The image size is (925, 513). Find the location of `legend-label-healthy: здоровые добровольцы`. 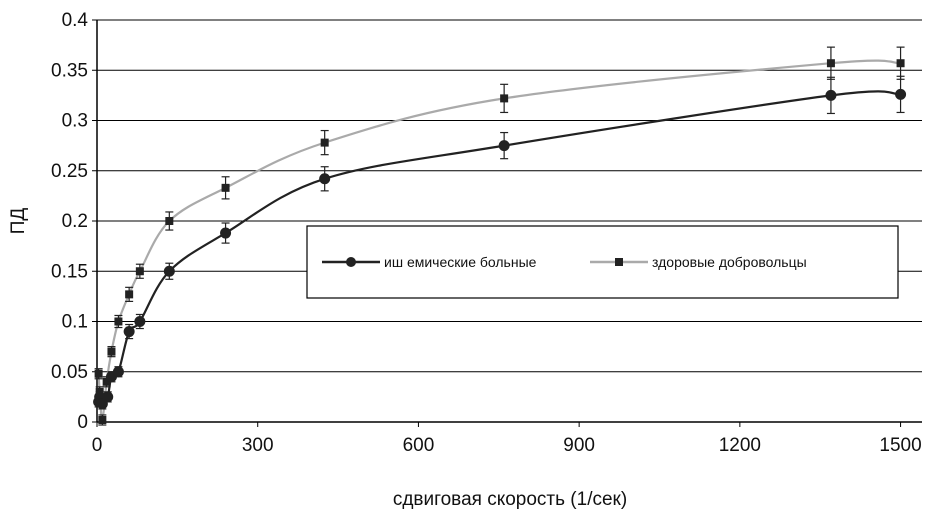

legend-label-healthy: здоровые добровольцы is located at coordinates (729, 262).